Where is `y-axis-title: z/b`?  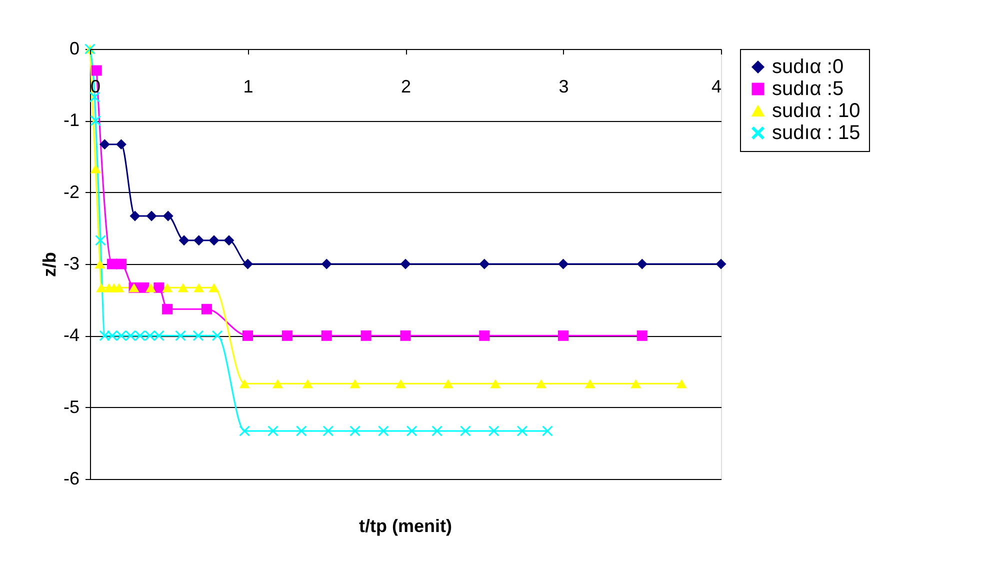 y-axis-title: z/b is located at coordinates (49, 264).